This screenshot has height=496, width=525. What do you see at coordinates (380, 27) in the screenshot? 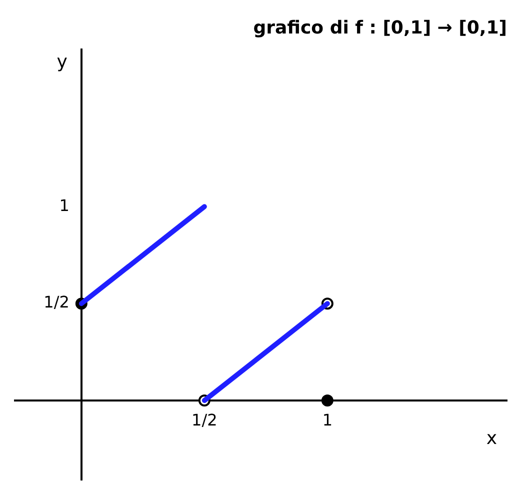
I see `chart-title: grafico di f : [0,1] → [0,1]` at bounding box center [380, 27].